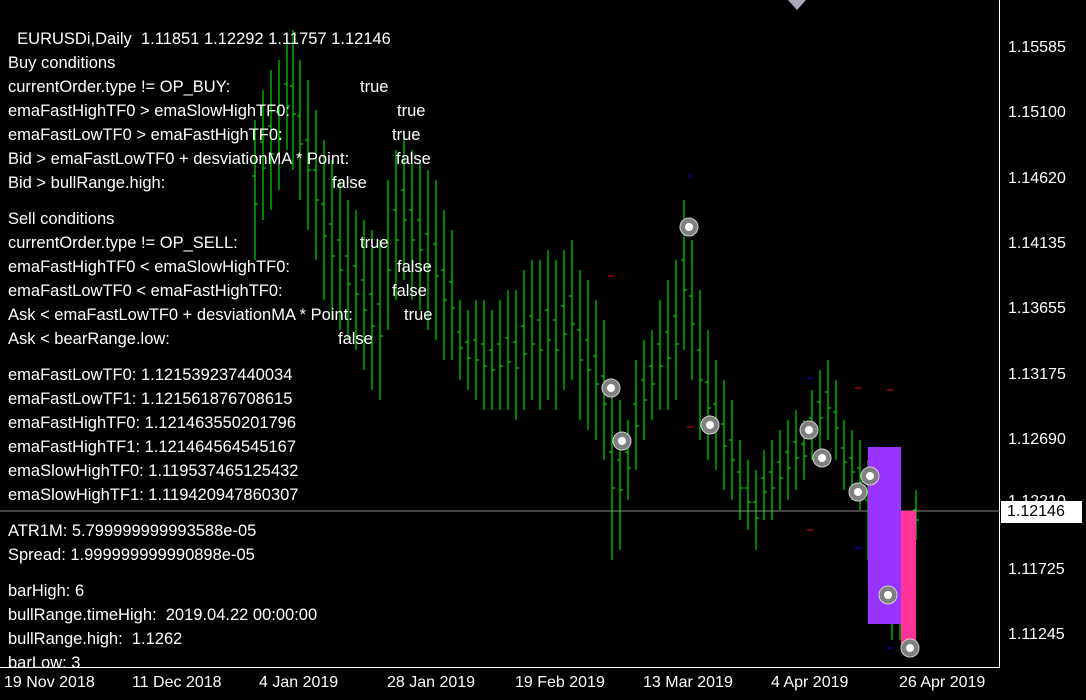 The height and width of the screenshot is (700, 1086). Describe the element at coordinates (431, 682) in the screenshot. I see `date-axis-label: 28 Jan 2019` at that location.